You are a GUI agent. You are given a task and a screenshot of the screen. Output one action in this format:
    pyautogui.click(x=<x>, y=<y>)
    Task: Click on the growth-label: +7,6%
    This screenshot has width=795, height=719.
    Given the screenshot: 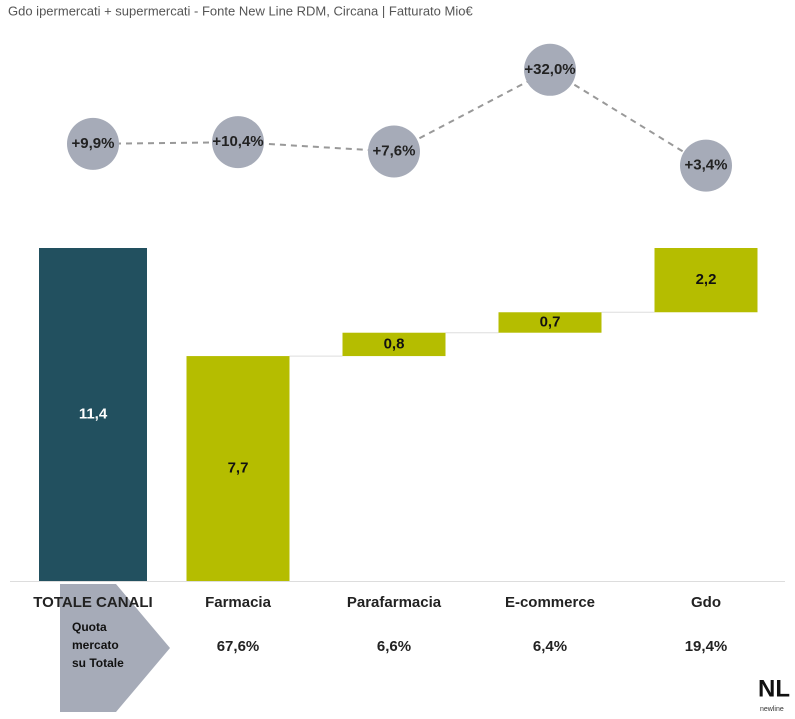 What is the action you would take?
    pyautogui.click(x=394, y=151)
    